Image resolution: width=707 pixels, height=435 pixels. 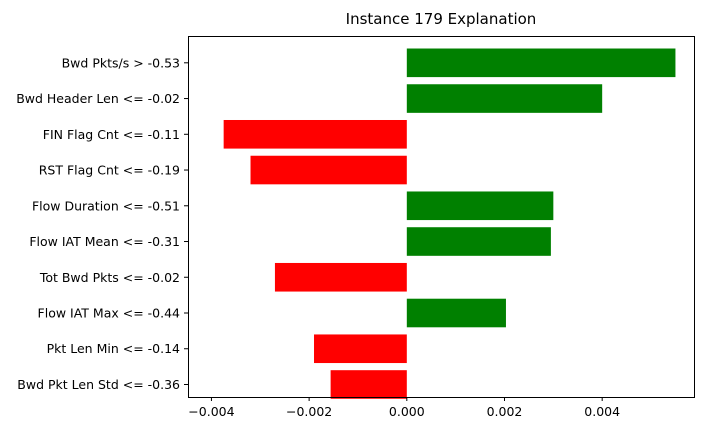 What do you see at coordinates (211, 411) in the screenshot?
I see `x-tick-label: −0.004` at bounding box center [211, 411].